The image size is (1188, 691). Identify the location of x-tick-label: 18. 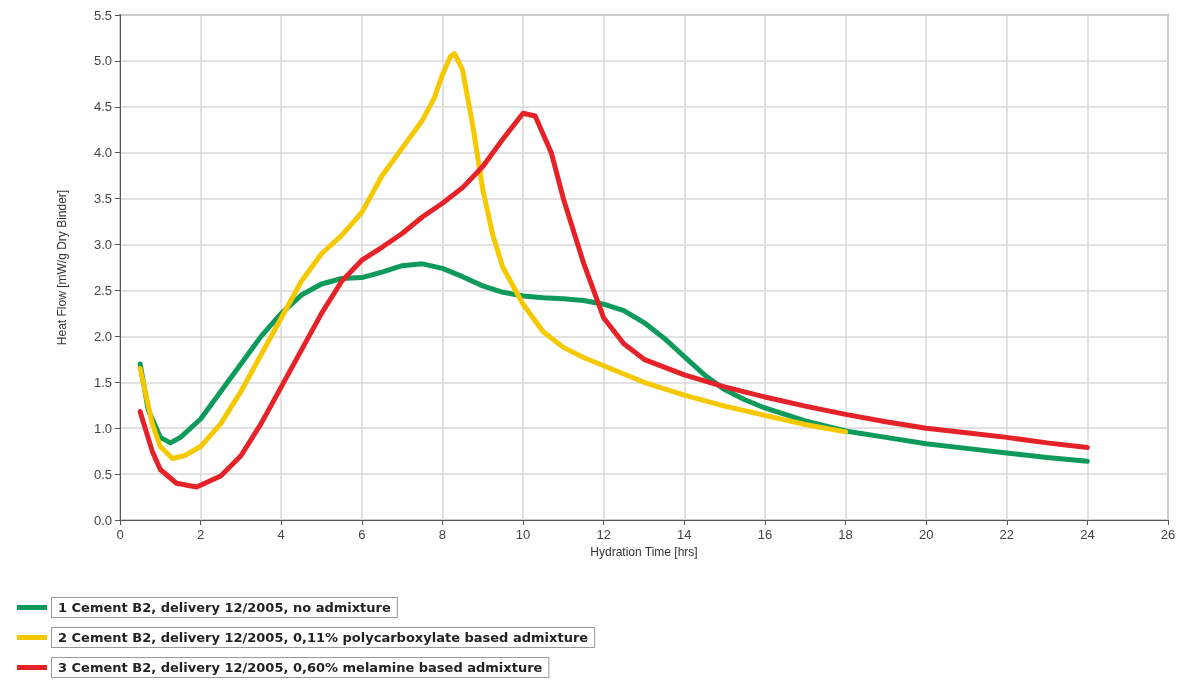
(845, 534).